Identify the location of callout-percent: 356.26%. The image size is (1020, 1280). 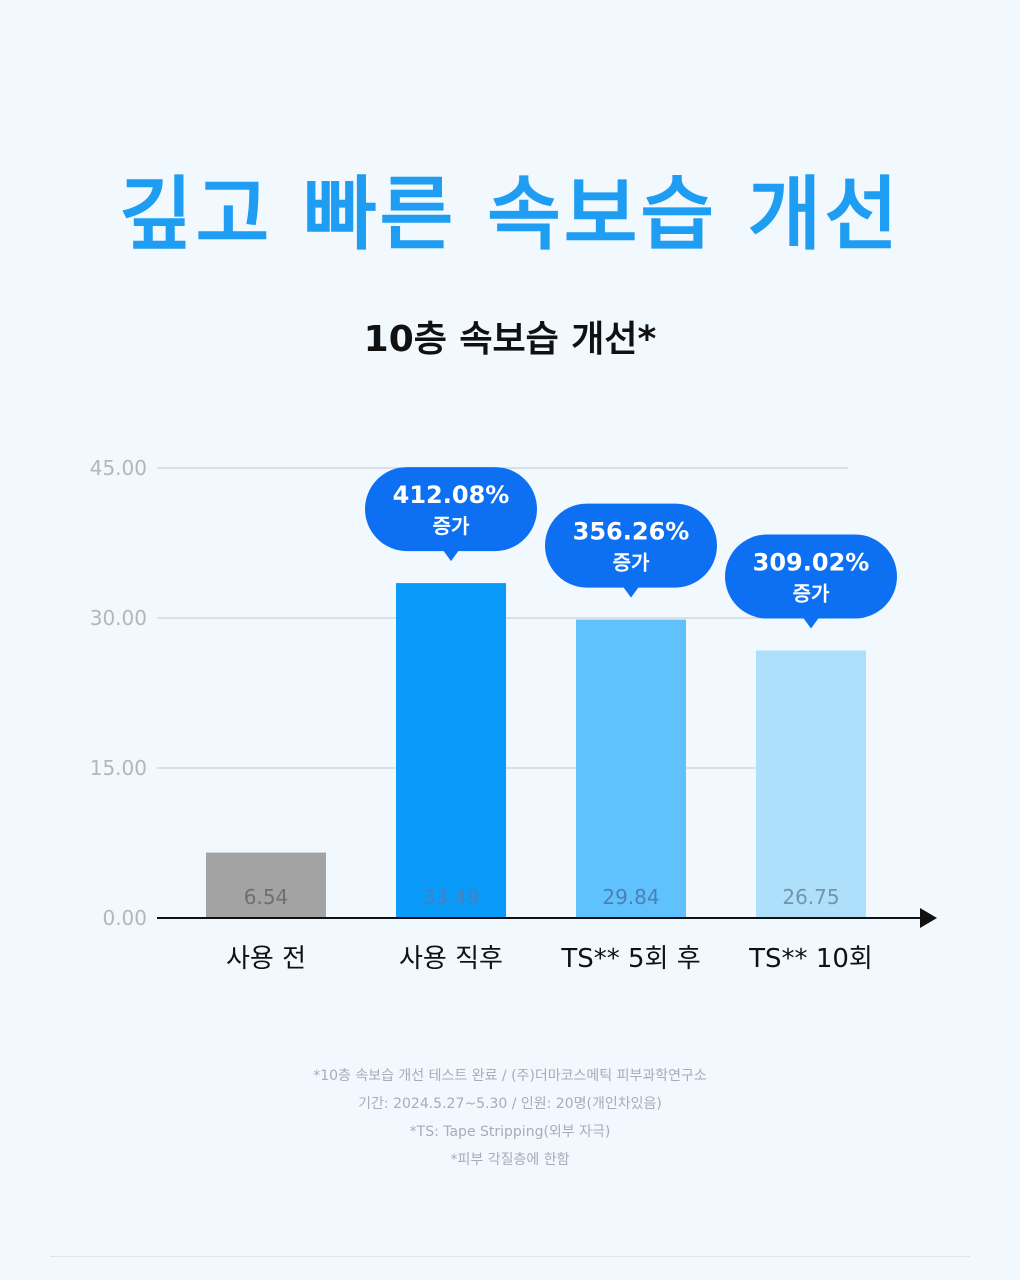
(631, 532).